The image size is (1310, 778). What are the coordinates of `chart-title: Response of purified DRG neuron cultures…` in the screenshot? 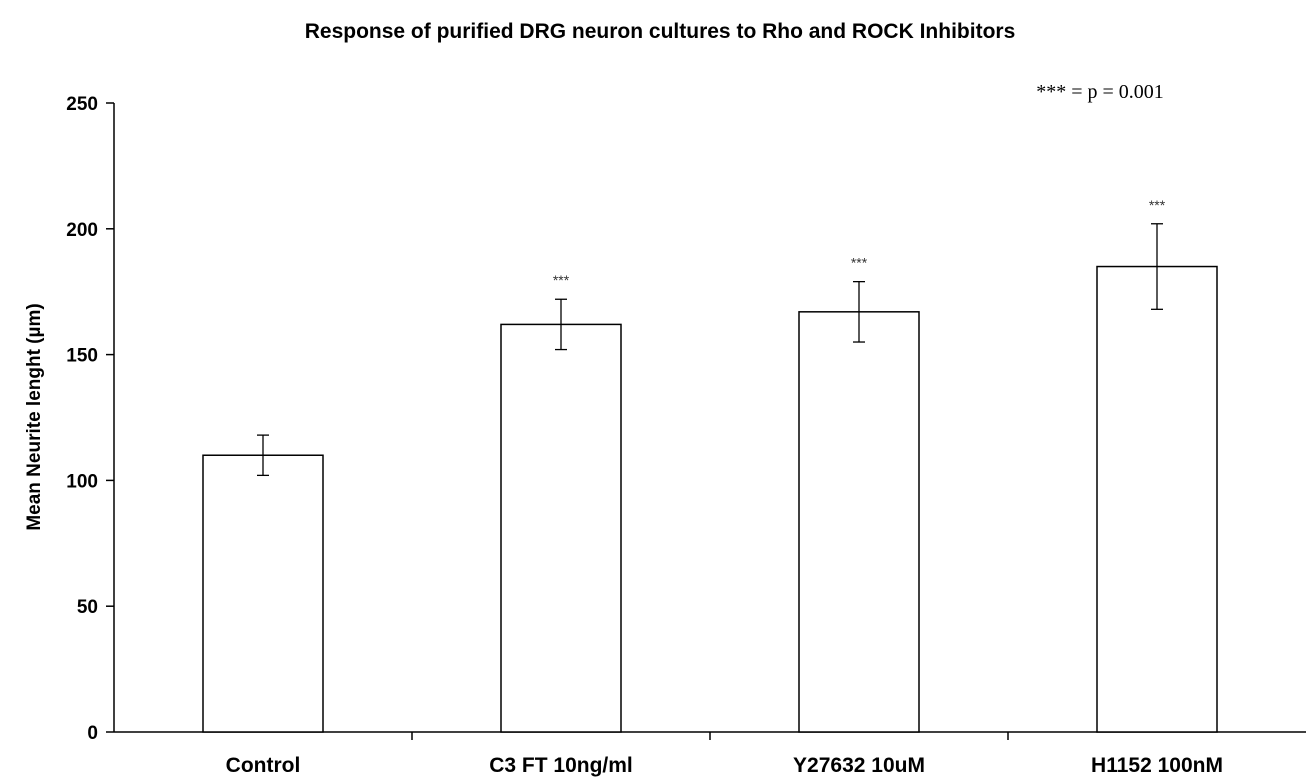 It's located at (660, 31).